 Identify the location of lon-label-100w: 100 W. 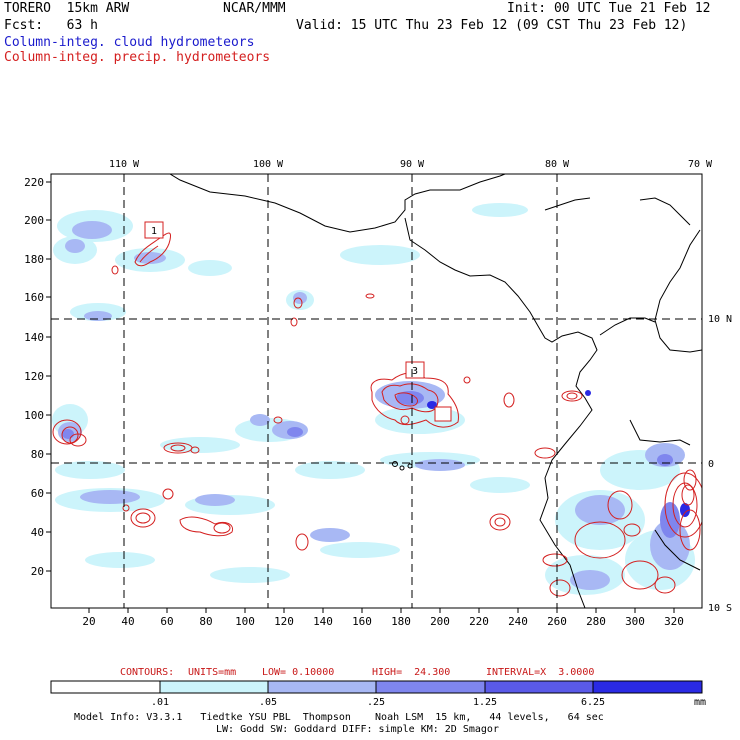
(268, 164).